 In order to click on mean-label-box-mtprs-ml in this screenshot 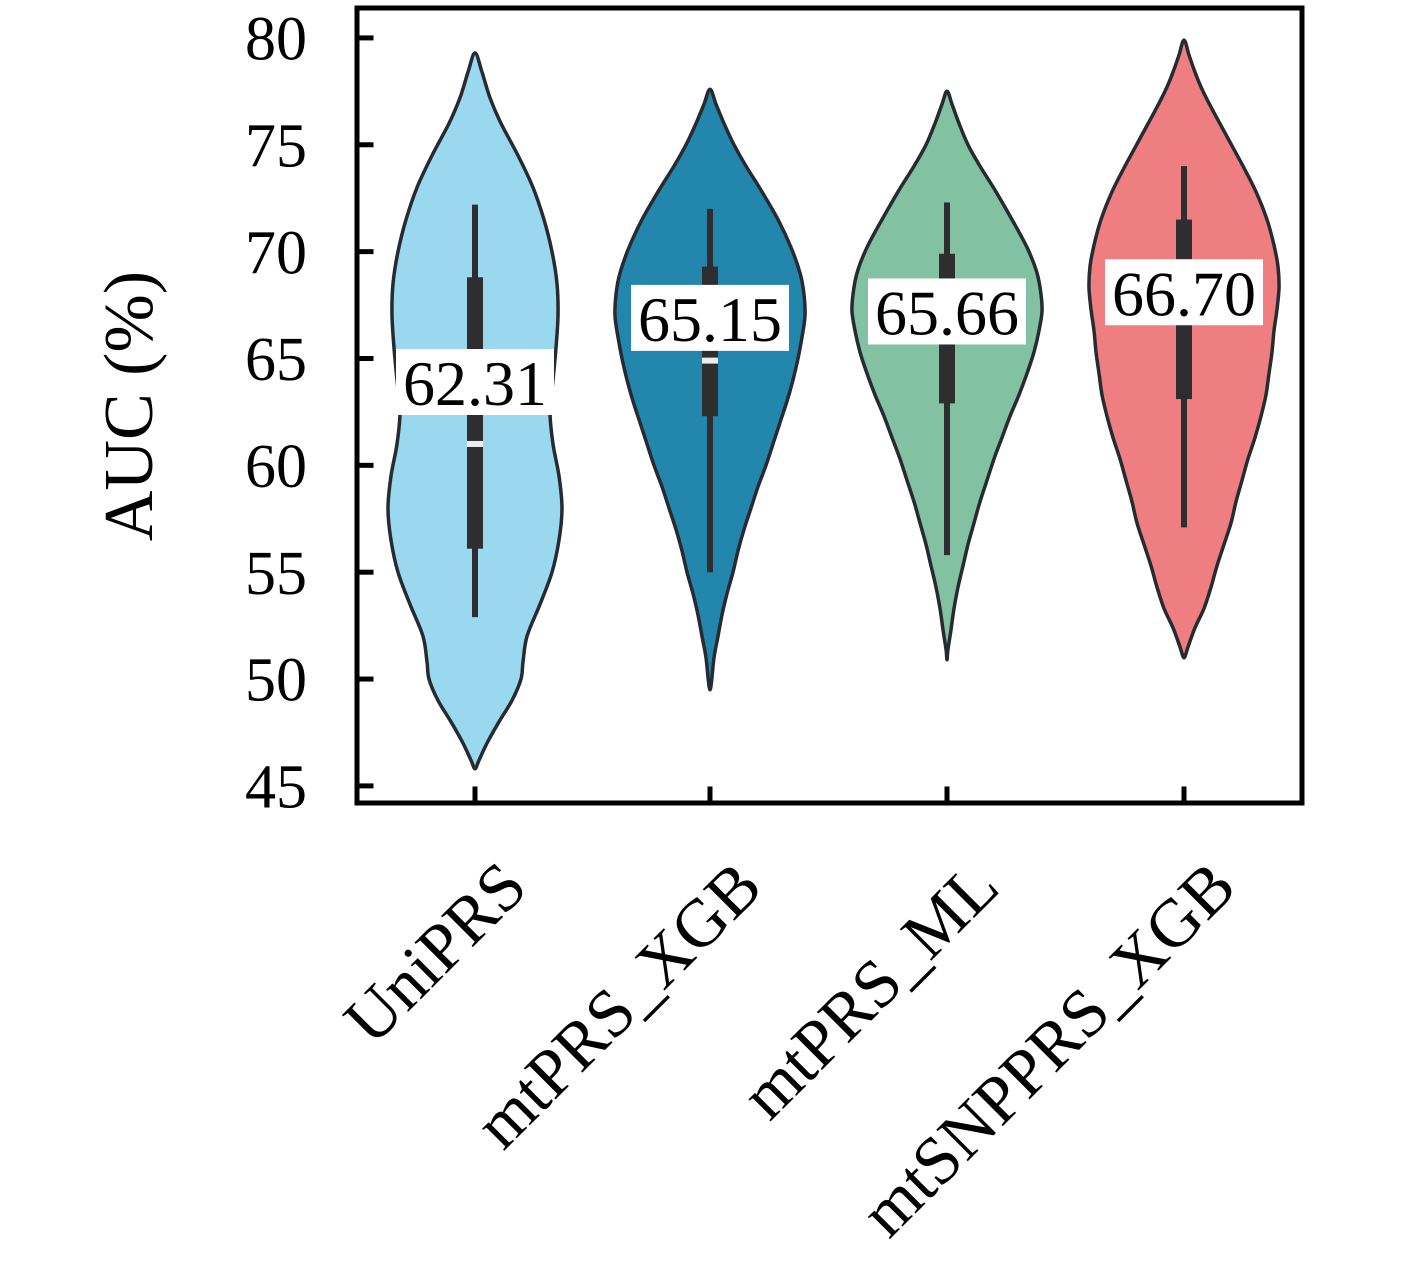, I will do `click(947, 311)`.